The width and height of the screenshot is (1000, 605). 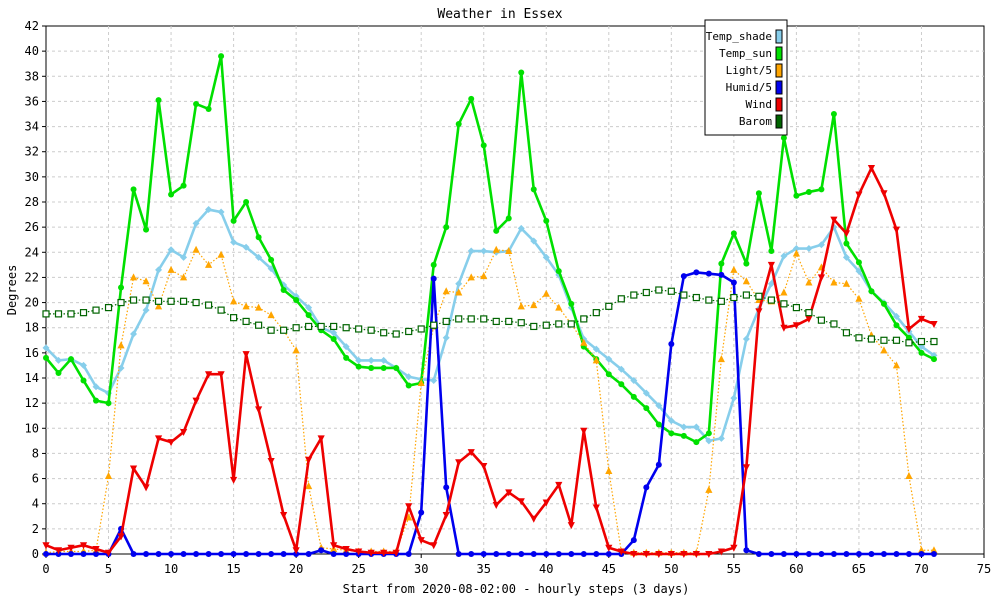 I want to click on y-axis-label: Degrees, so click(x=12, y=290).